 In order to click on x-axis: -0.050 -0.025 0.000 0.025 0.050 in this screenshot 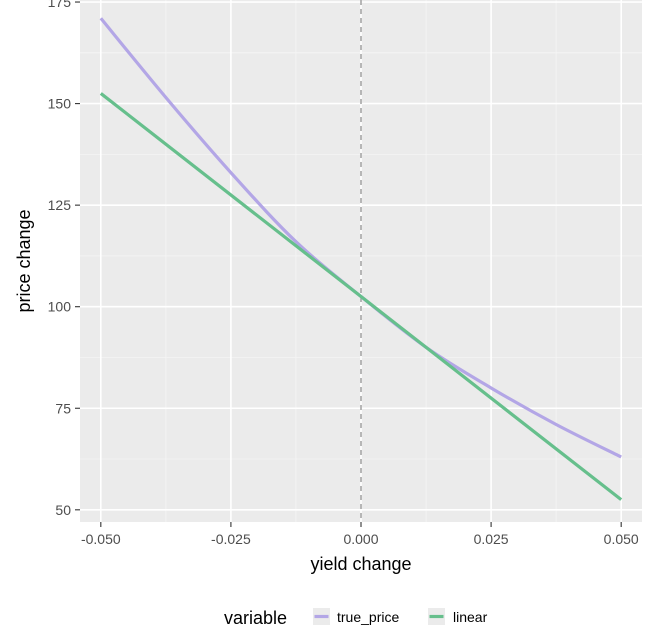, I will do `click(360, 534)`.